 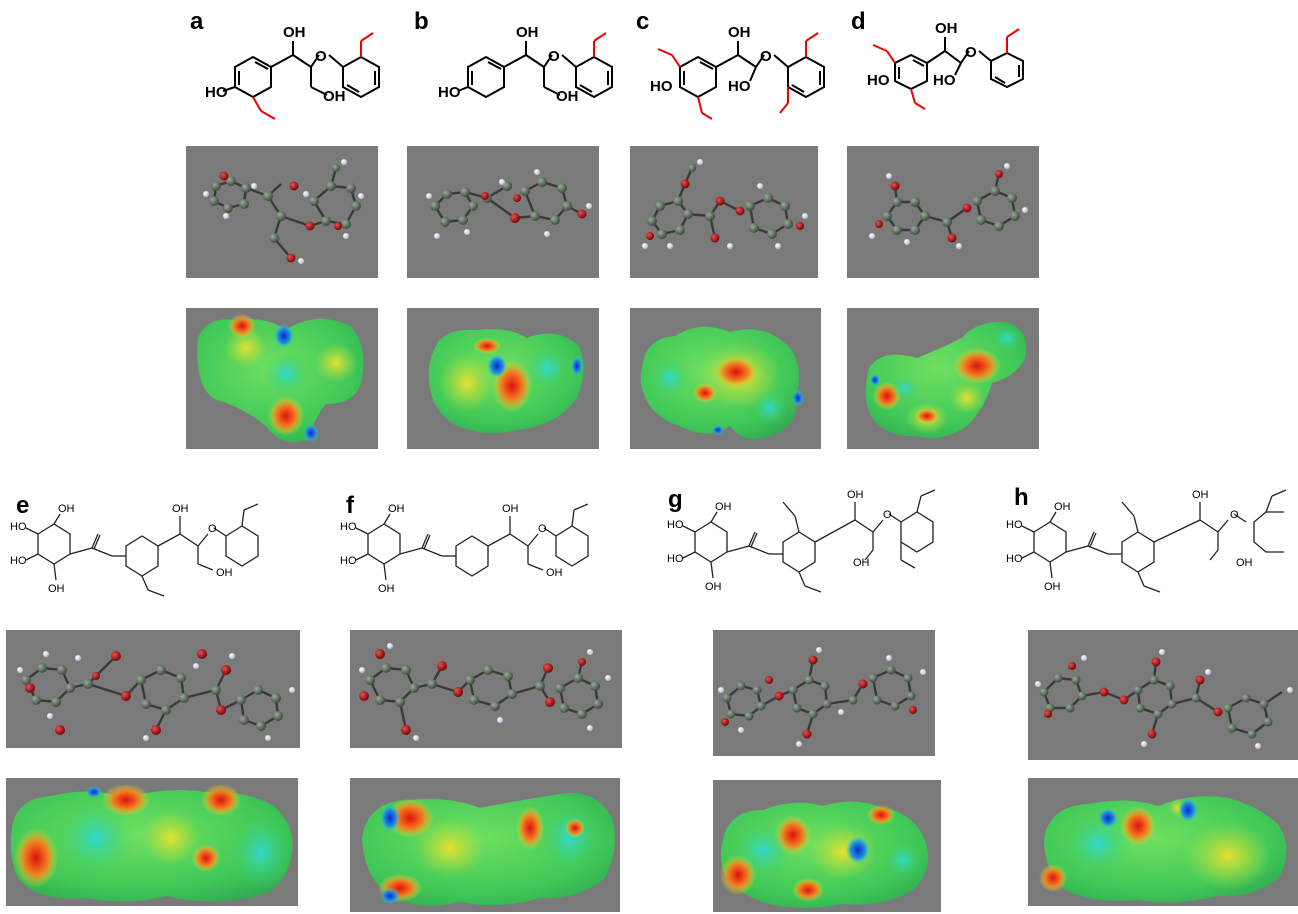 I want to click on skeletal-structure-f: OH HO HO OH OH O OH, so click(x=464, y=549).